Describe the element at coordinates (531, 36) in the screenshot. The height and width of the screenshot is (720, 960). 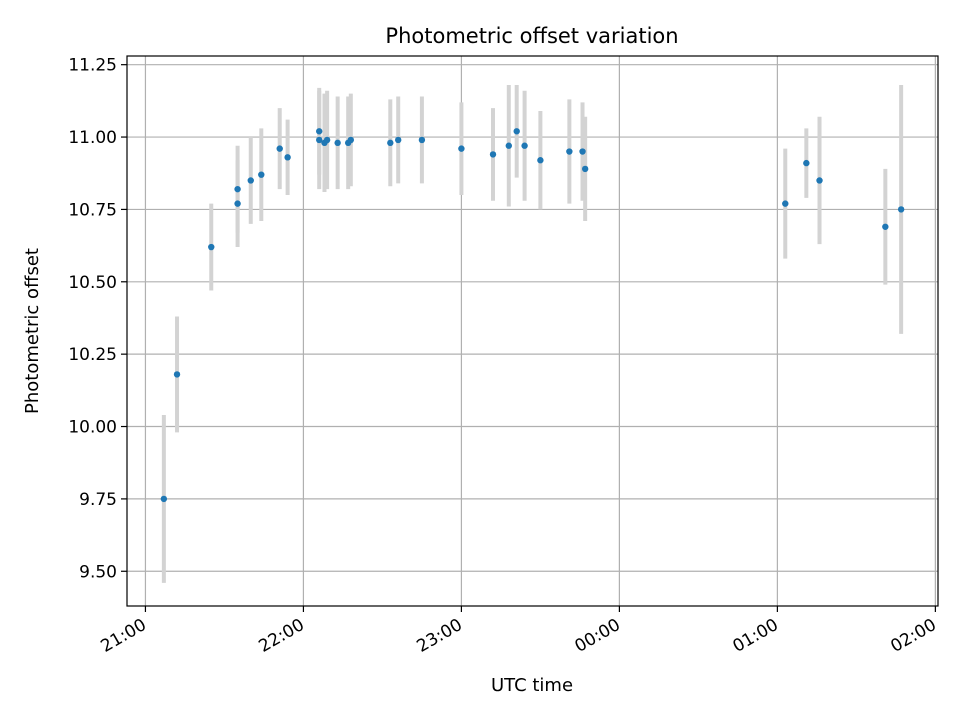
I see `chart-title: Photometric offset variation` at that location.